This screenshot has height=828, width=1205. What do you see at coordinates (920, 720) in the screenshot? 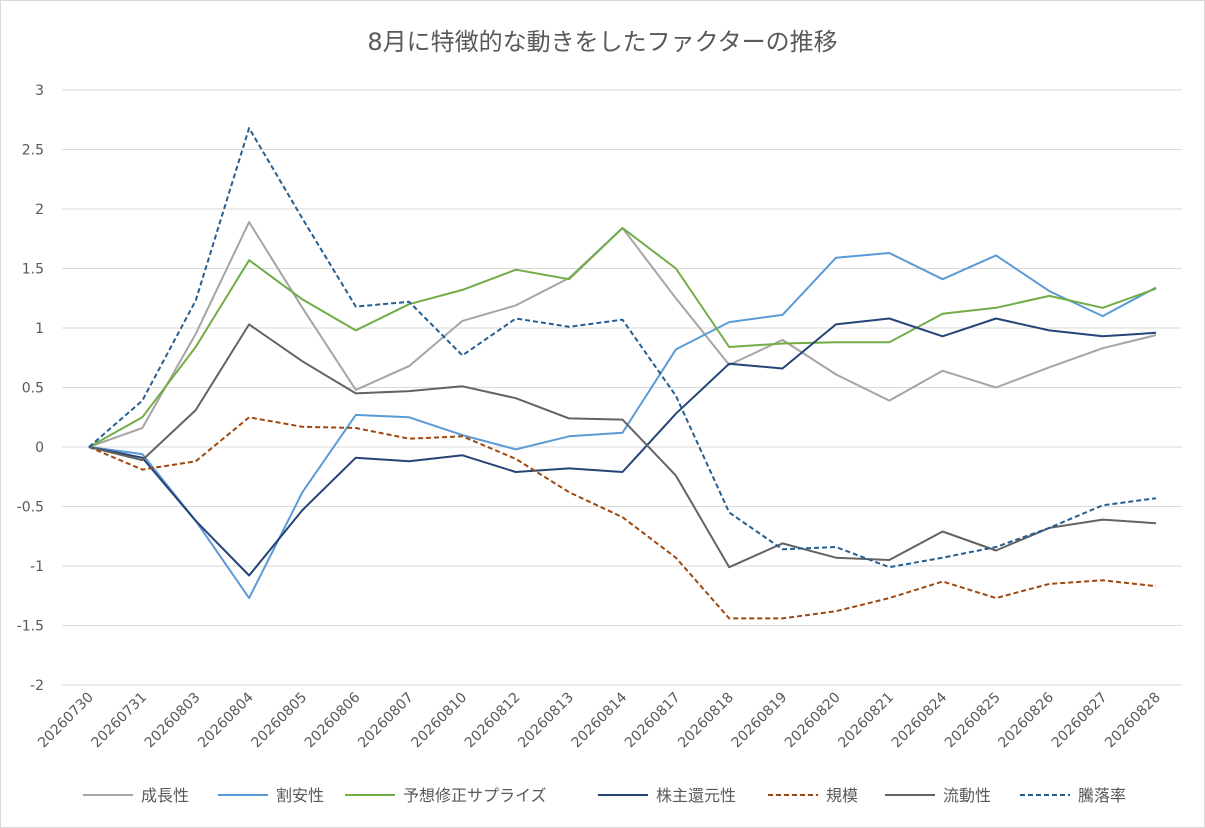
I see `x-tick-label: 20260824` at bounding box center [920, 720].